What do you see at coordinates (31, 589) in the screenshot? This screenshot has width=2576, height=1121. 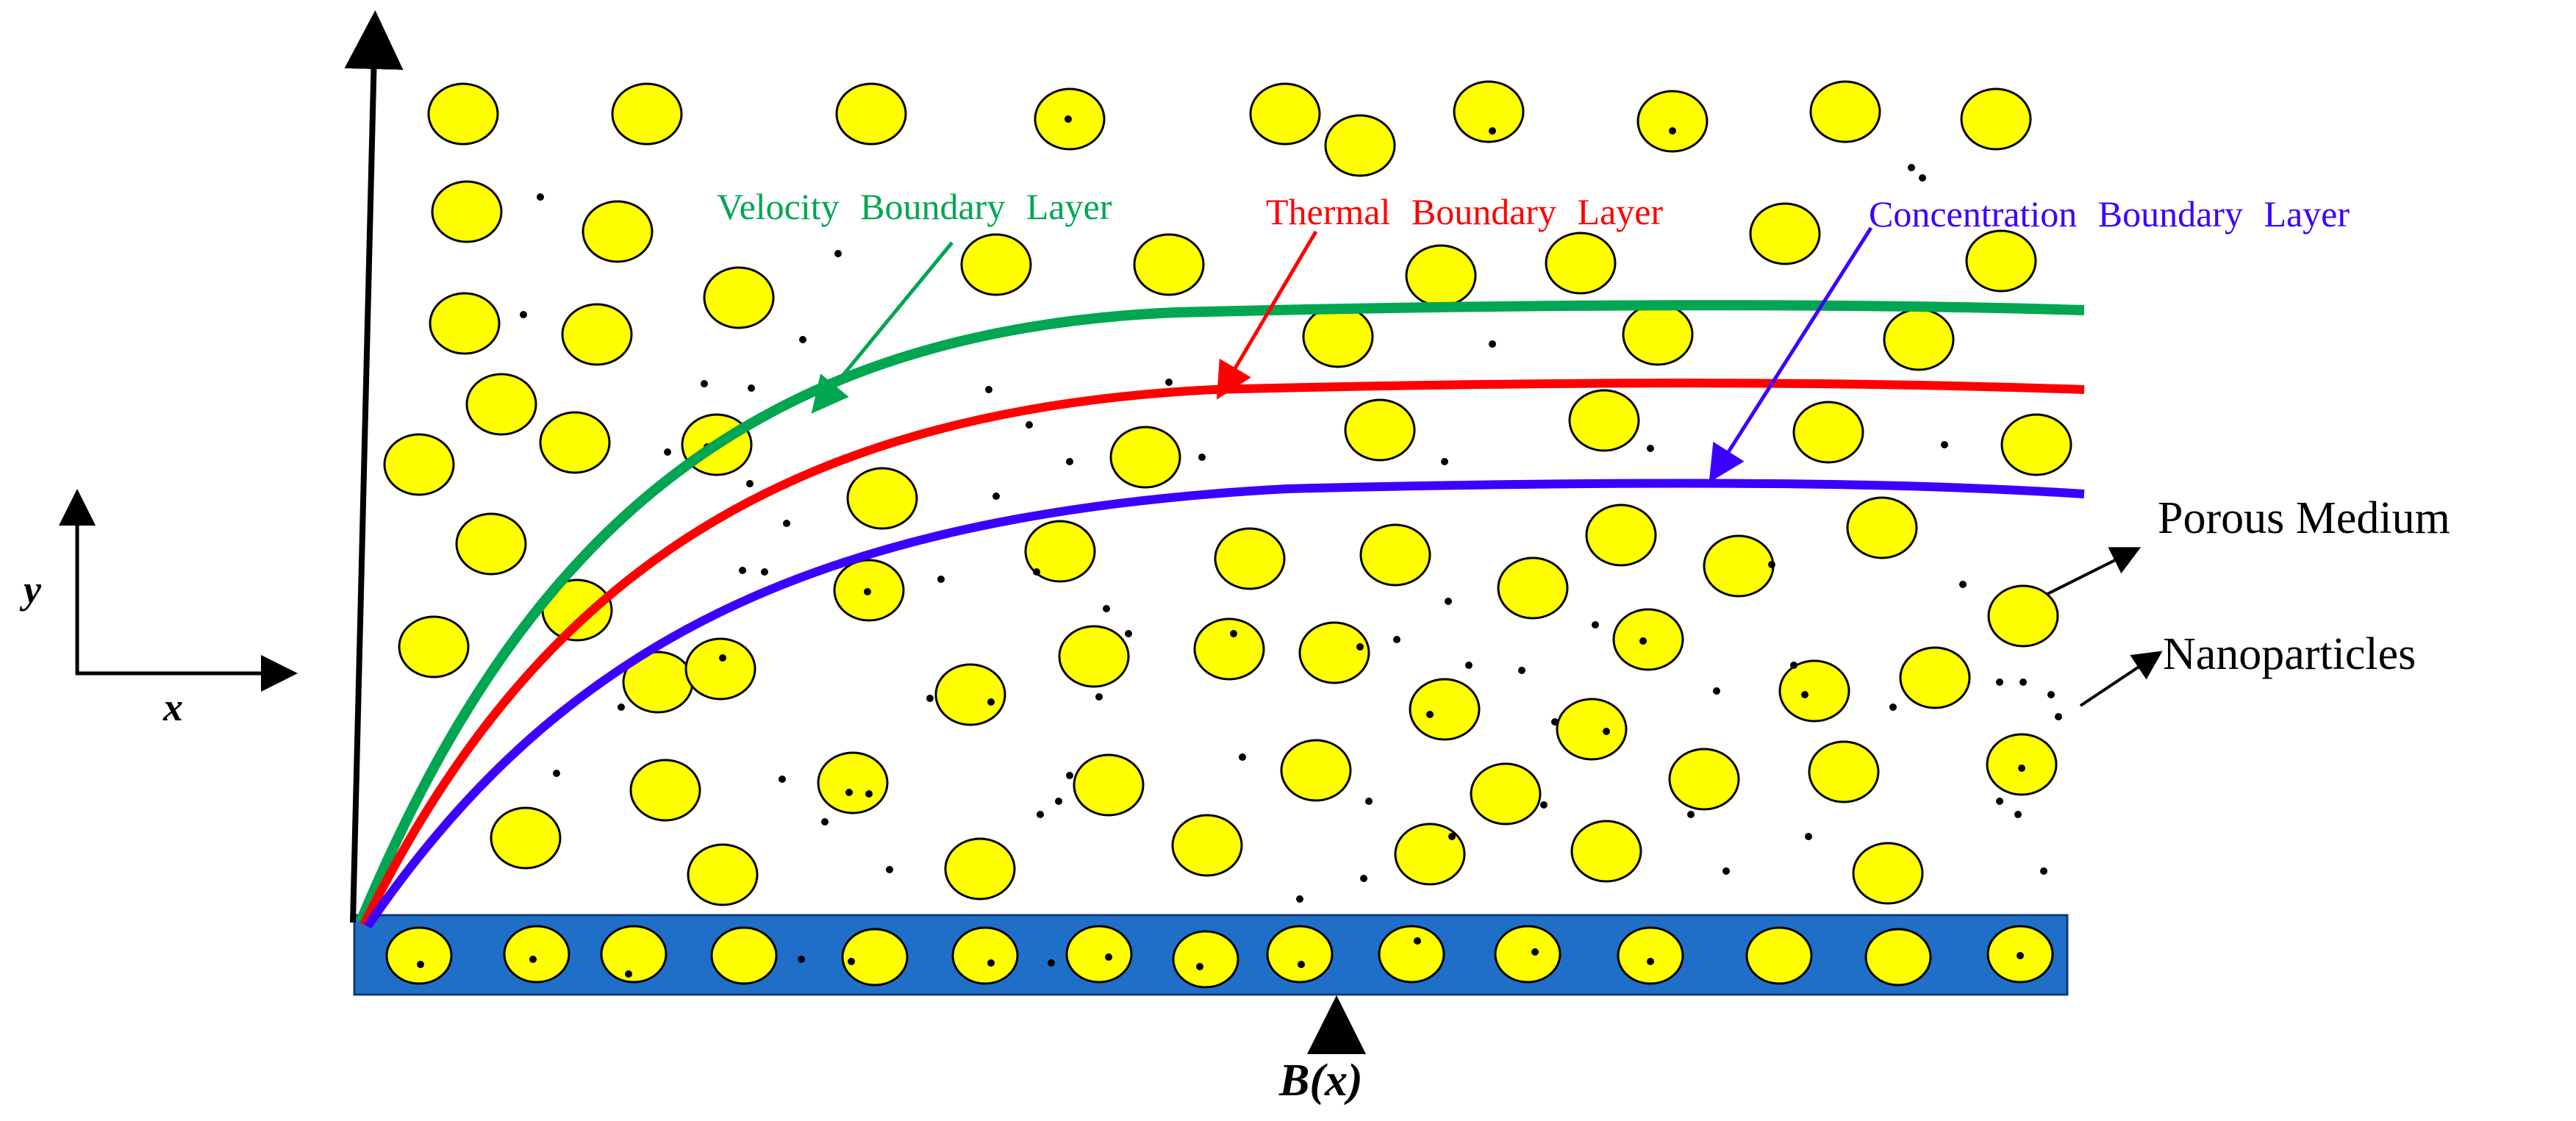 I see `axis-y-label: y` at bounding box center [31, 589].